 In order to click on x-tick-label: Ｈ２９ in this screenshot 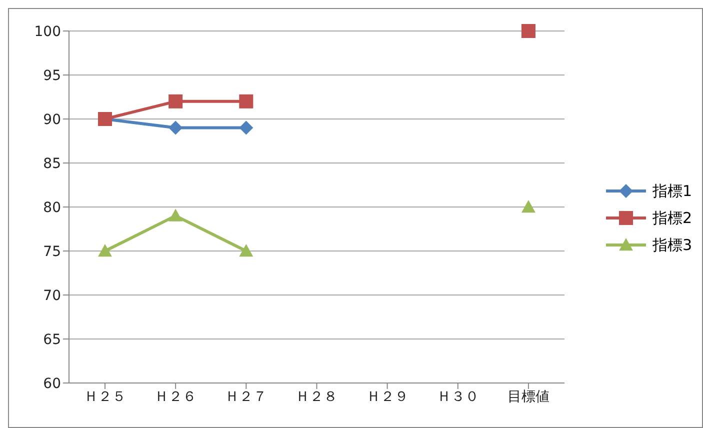, I will do `click(387, 396)`.